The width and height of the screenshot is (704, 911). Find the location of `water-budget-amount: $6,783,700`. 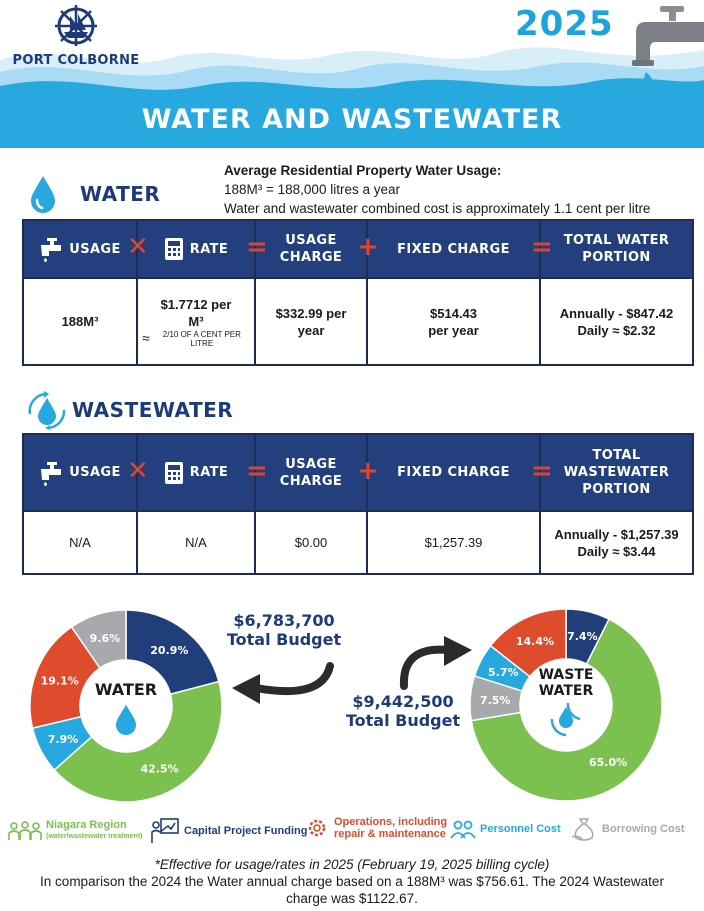

water-budget-amount: $6,783,700 is located at coordinates (284, 620).